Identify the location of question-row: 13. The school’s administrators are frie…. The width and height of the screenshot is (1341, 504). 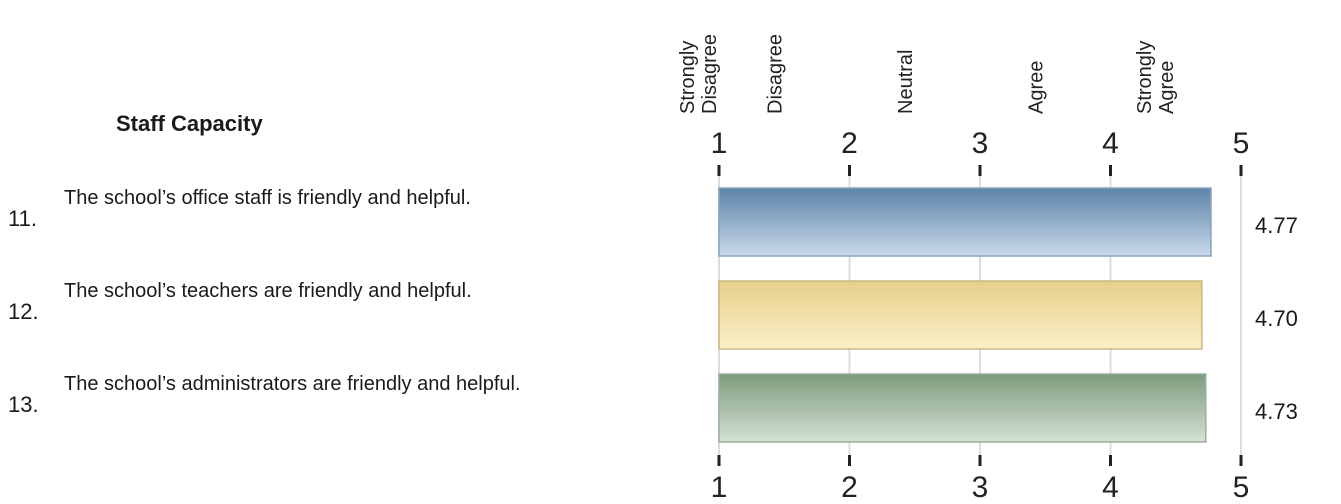
(345, 397).